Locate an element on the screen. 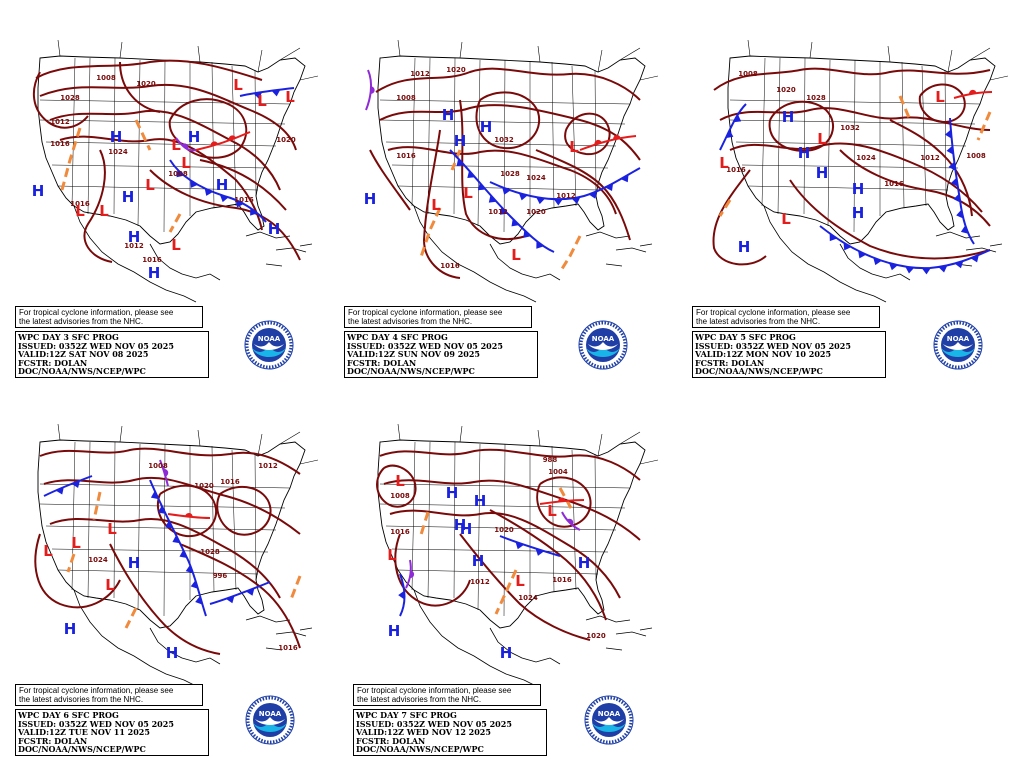 Image resolution: width=1024 pixels, height=768 pixels. seagull-icon is located at coordinates (958, 351).